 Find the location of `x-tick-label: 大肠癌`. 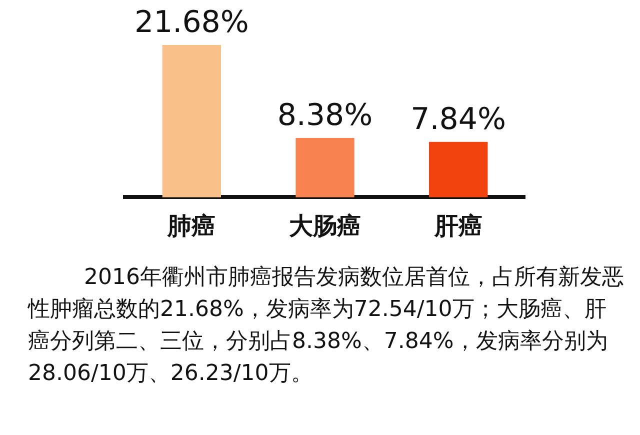

x-tick-label: 大肠癌 is located at coordinates (325, 226).